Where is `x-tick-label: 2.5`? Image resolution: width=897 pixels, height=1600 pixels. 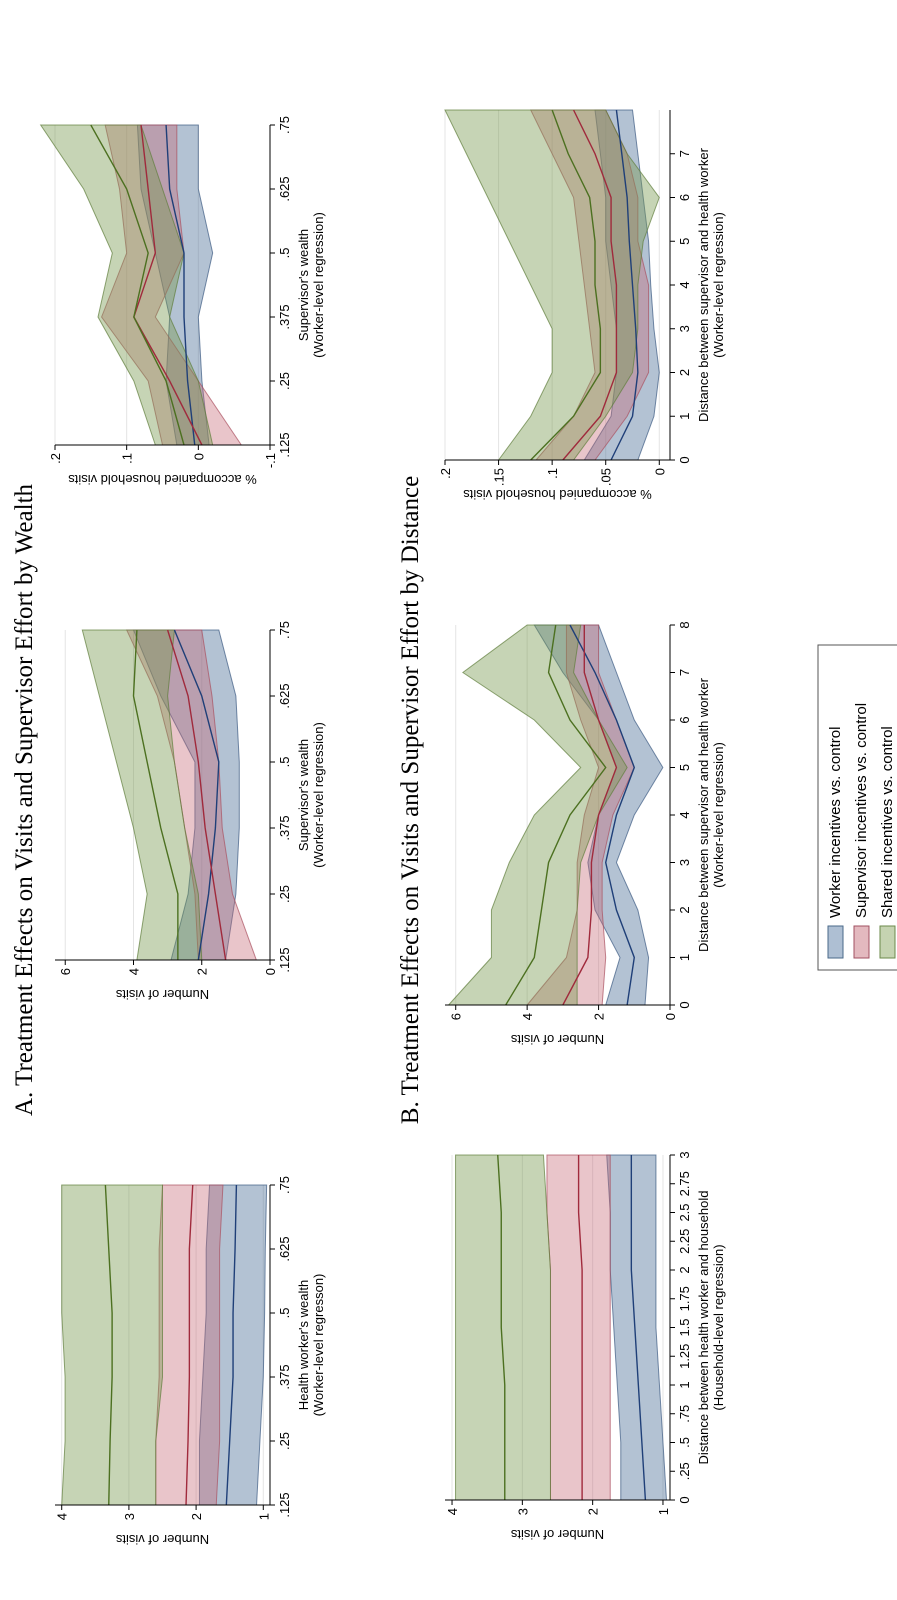 x-tick-label: 2.5 is located at coordinates (684, 1212).